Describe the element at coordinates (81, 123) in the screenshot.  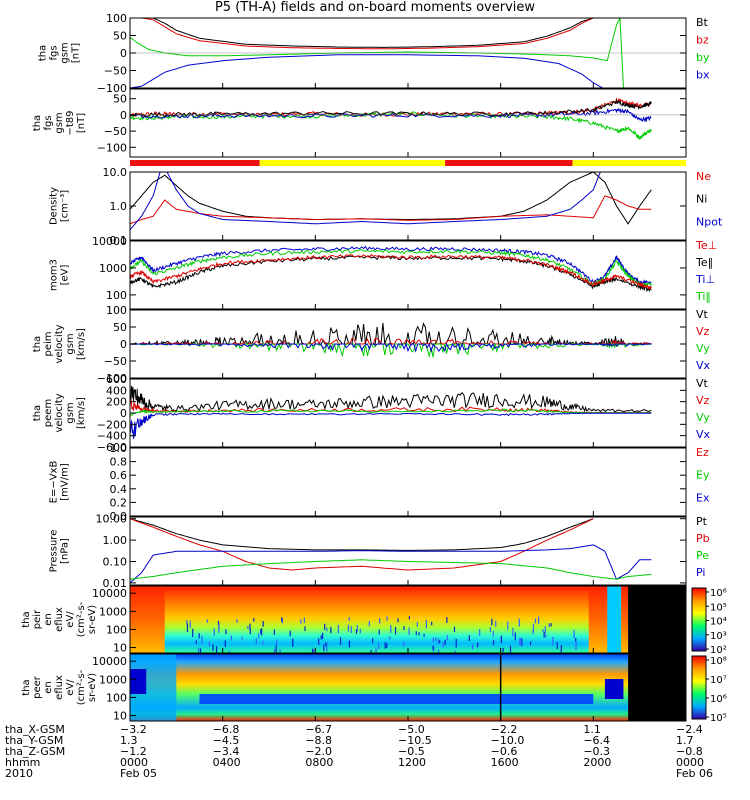
I see `y-axis-label: [nT]` at that location.